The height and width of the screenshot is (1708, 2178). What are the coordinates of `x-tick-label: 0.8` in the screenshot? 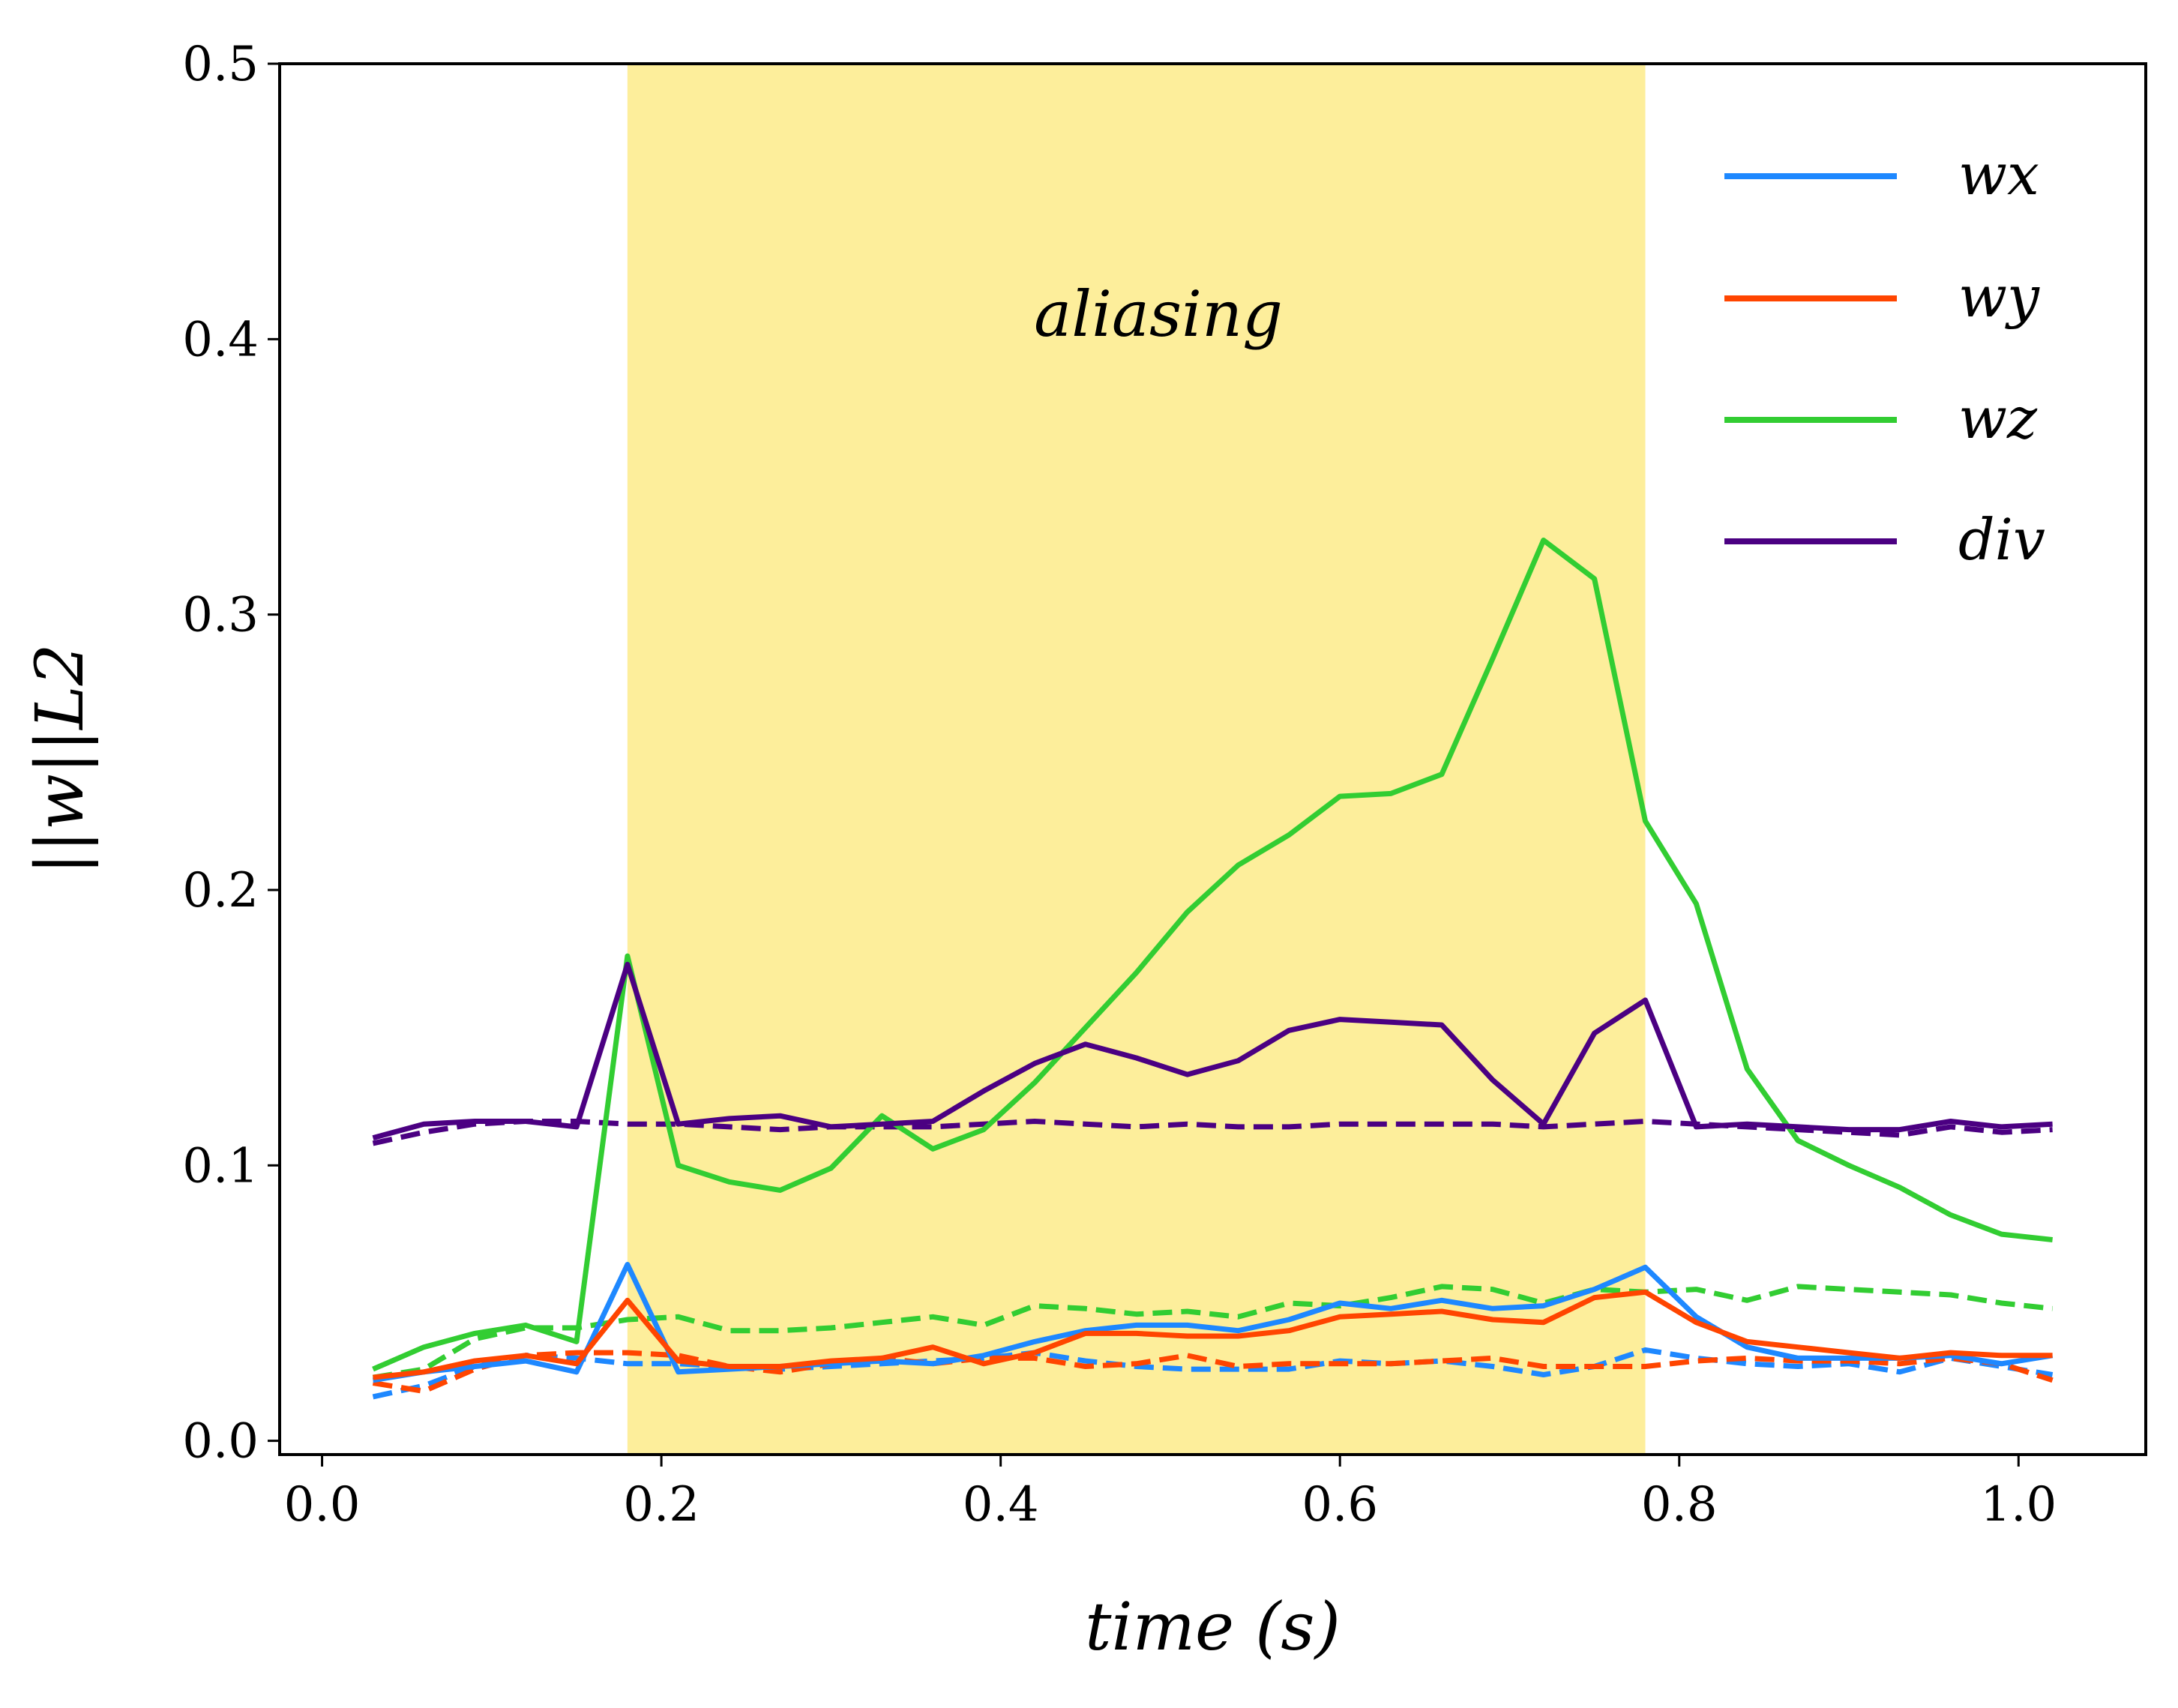 It's located at (1680, 1505).